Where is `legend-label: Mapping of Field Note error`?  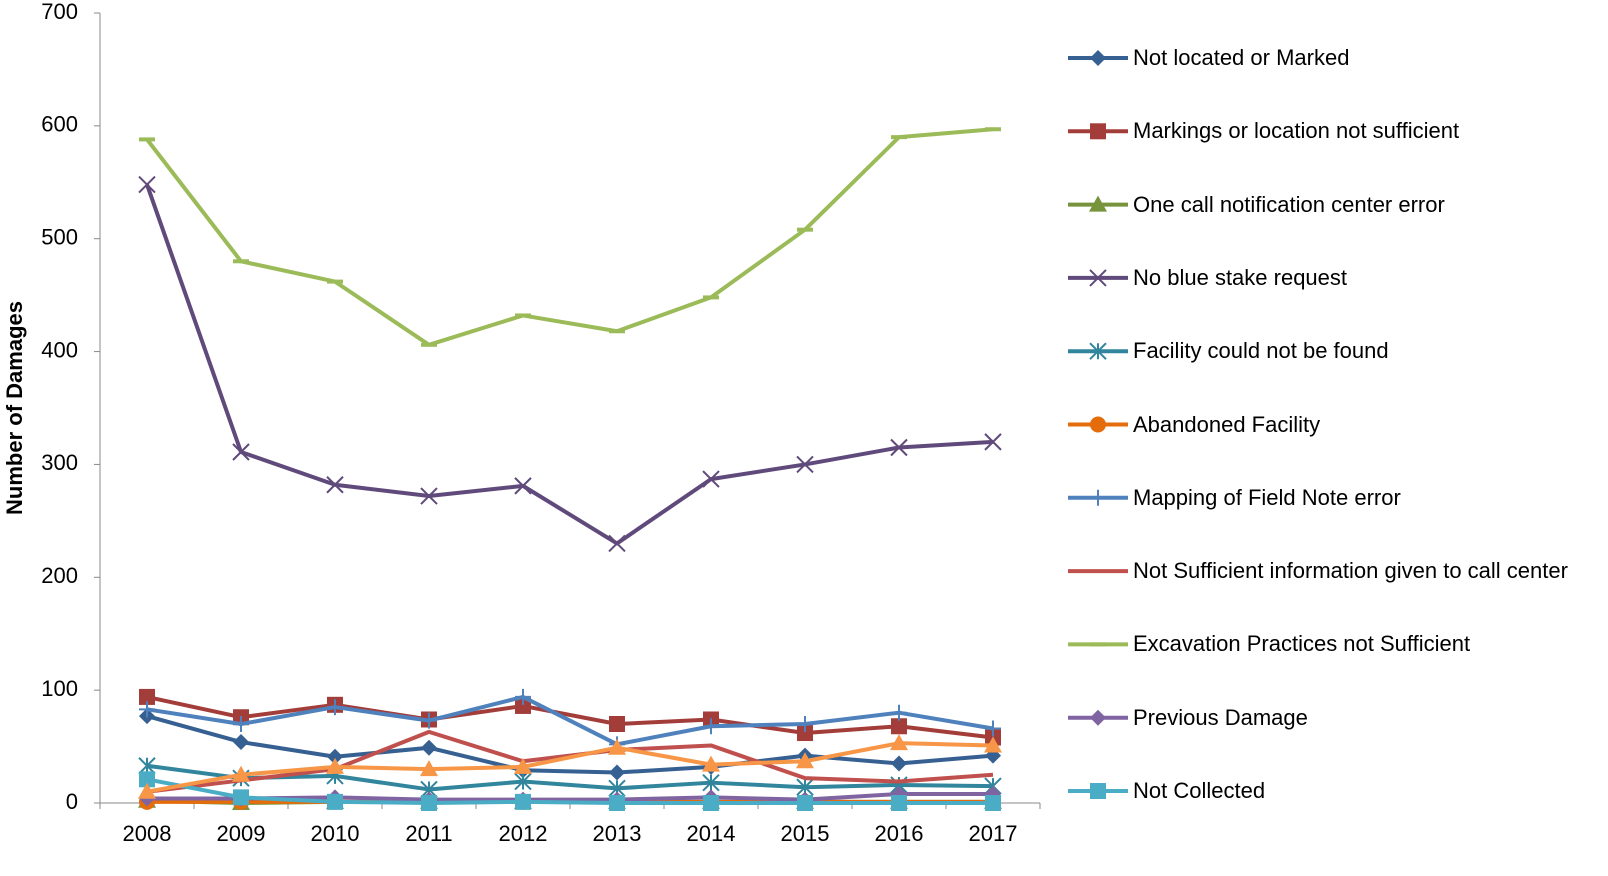 legend-label: Mapping of Field Note error is located at coordinates (1267, 497).